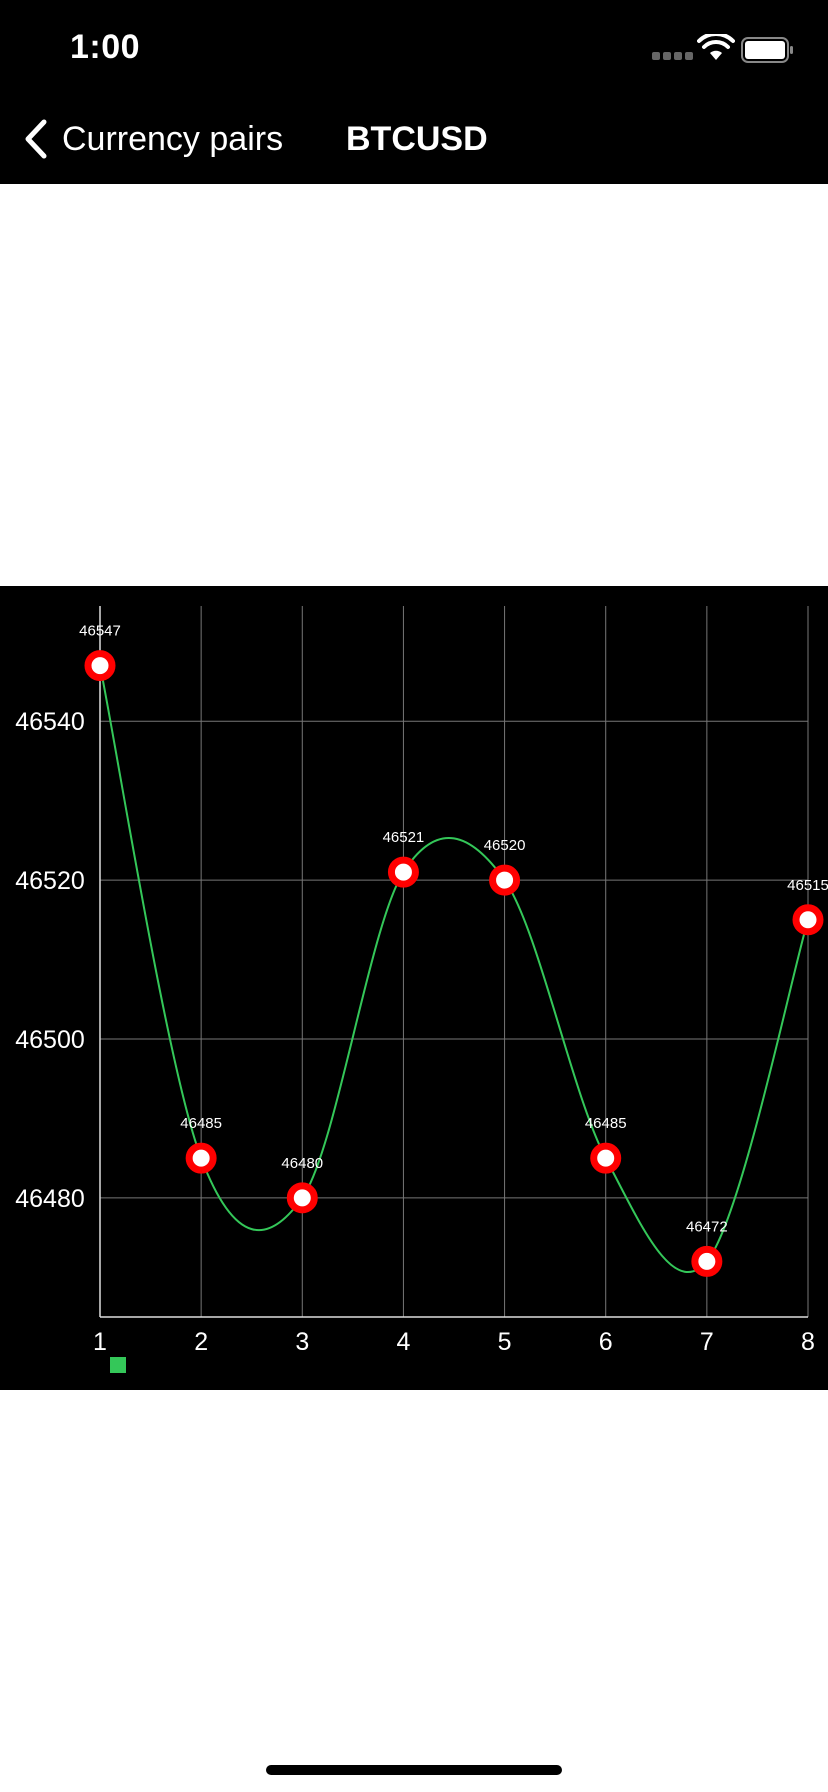 The image size is (828, 1792). I want to click on data-label: 46521, so click(404, 837).